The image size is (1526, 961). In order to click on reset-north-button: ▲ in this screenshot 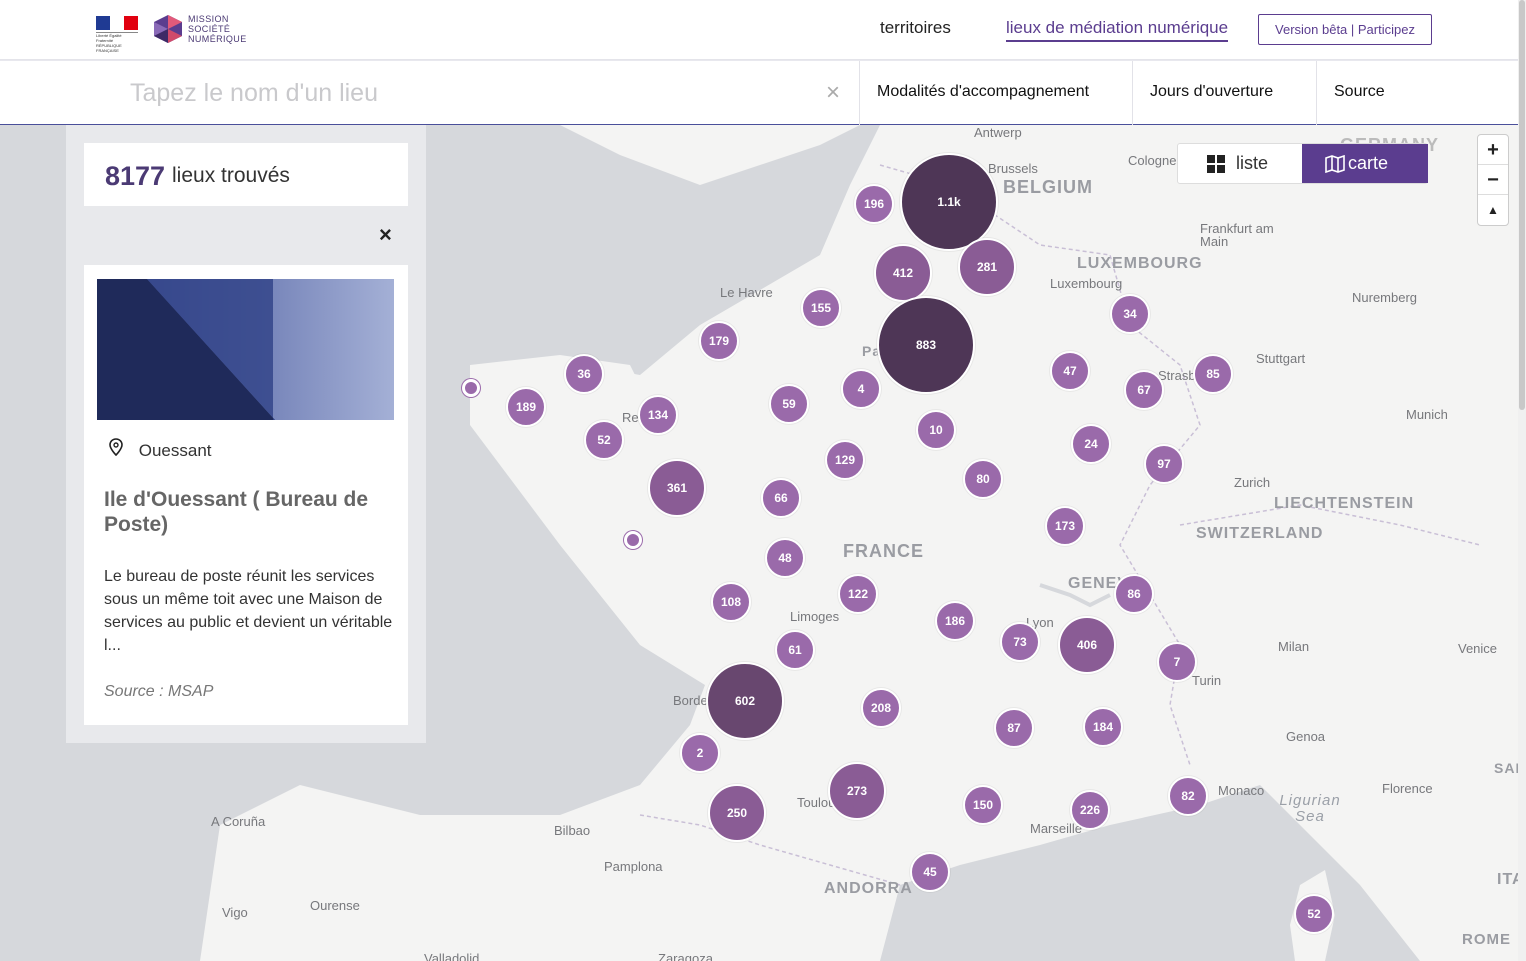, I will do `click(1493, 210)`.